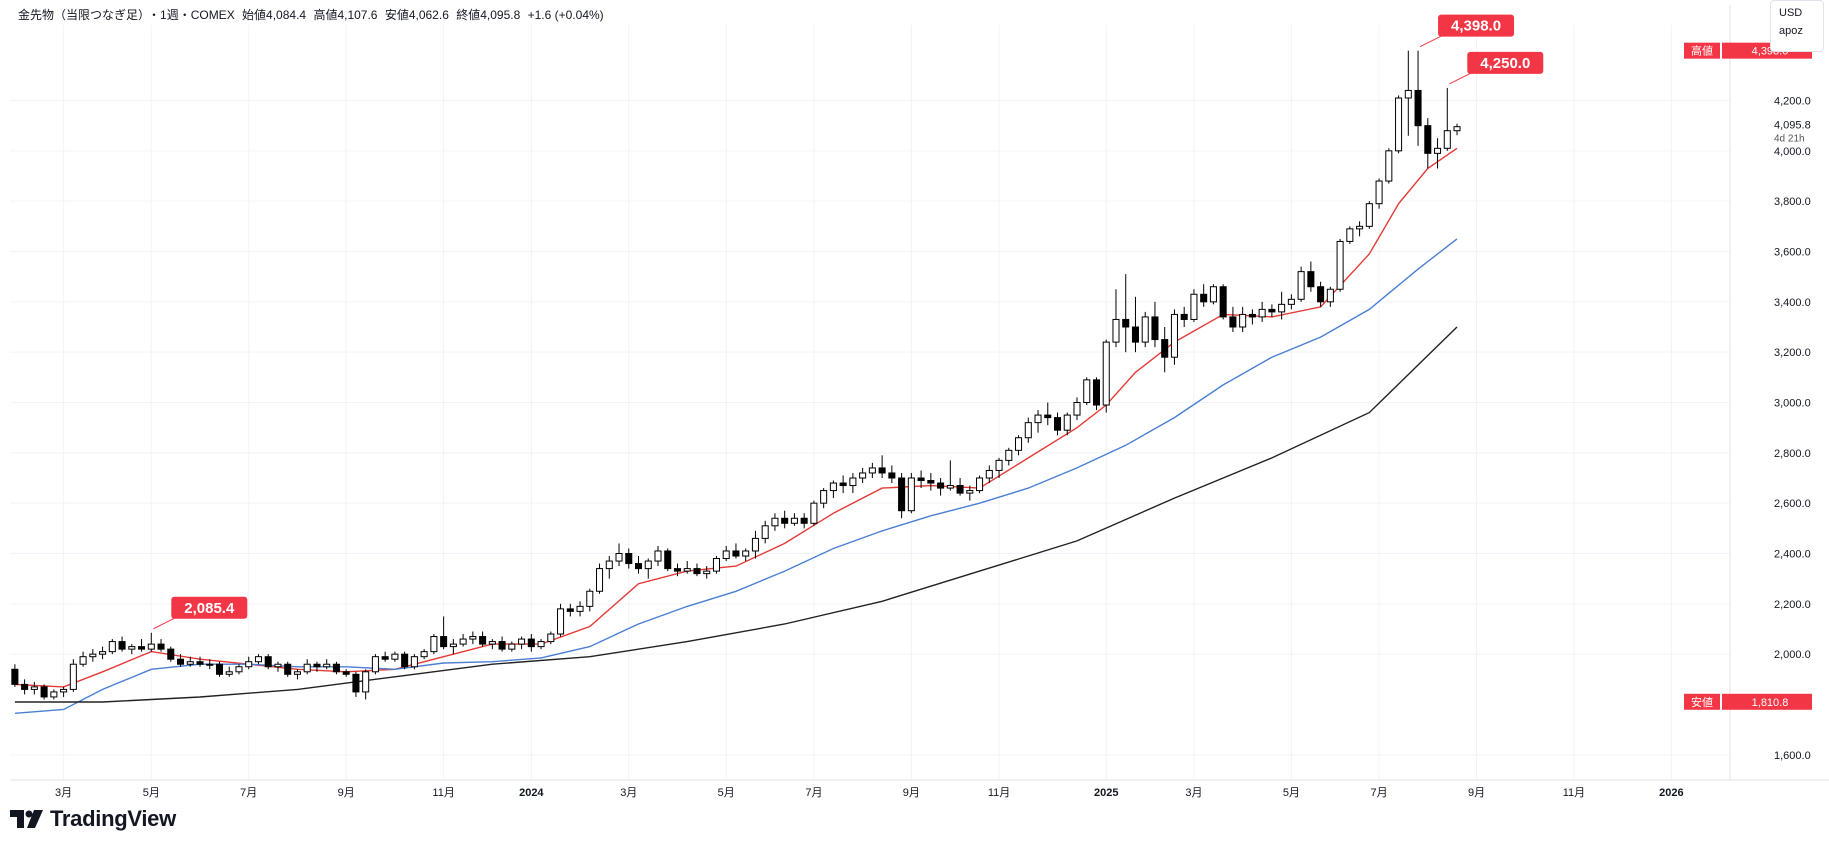  What do you see at coordinates (443, 793) in the screenshot?
I see `x-tick-label: 11月` at bounding box center [443, 793].